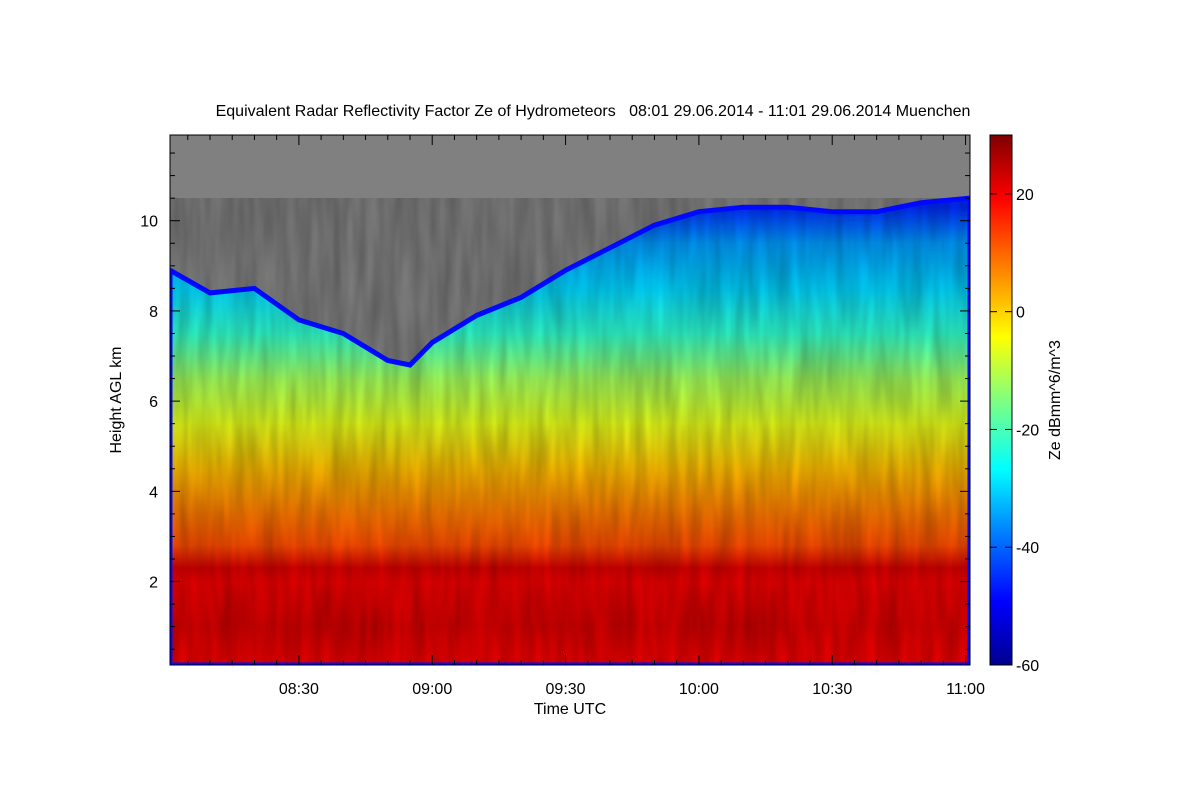 This screenshot has width=1200, height=805. Describe the element at coordinates (1027, 666) in the screenshot. I see `colorbar-tick-label: -60` at that location.